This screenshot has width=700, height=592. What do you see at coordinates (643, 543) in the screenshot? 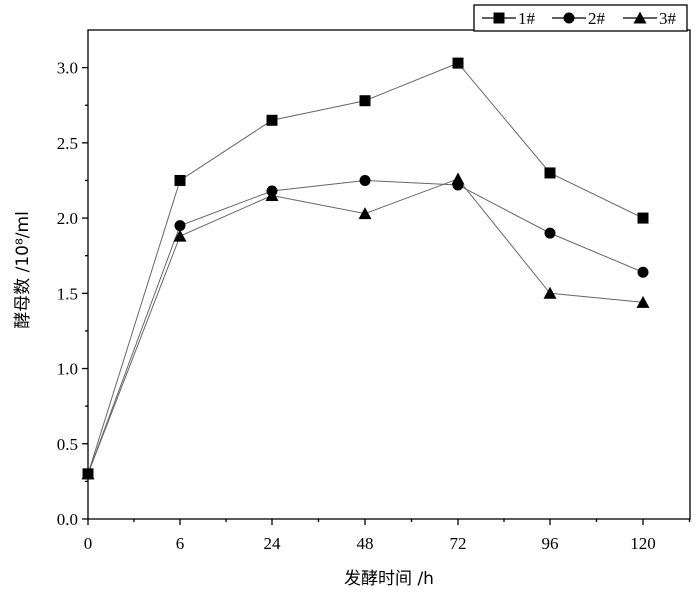
I see `x-tick-label: 120` at bounding box center [643, 543].